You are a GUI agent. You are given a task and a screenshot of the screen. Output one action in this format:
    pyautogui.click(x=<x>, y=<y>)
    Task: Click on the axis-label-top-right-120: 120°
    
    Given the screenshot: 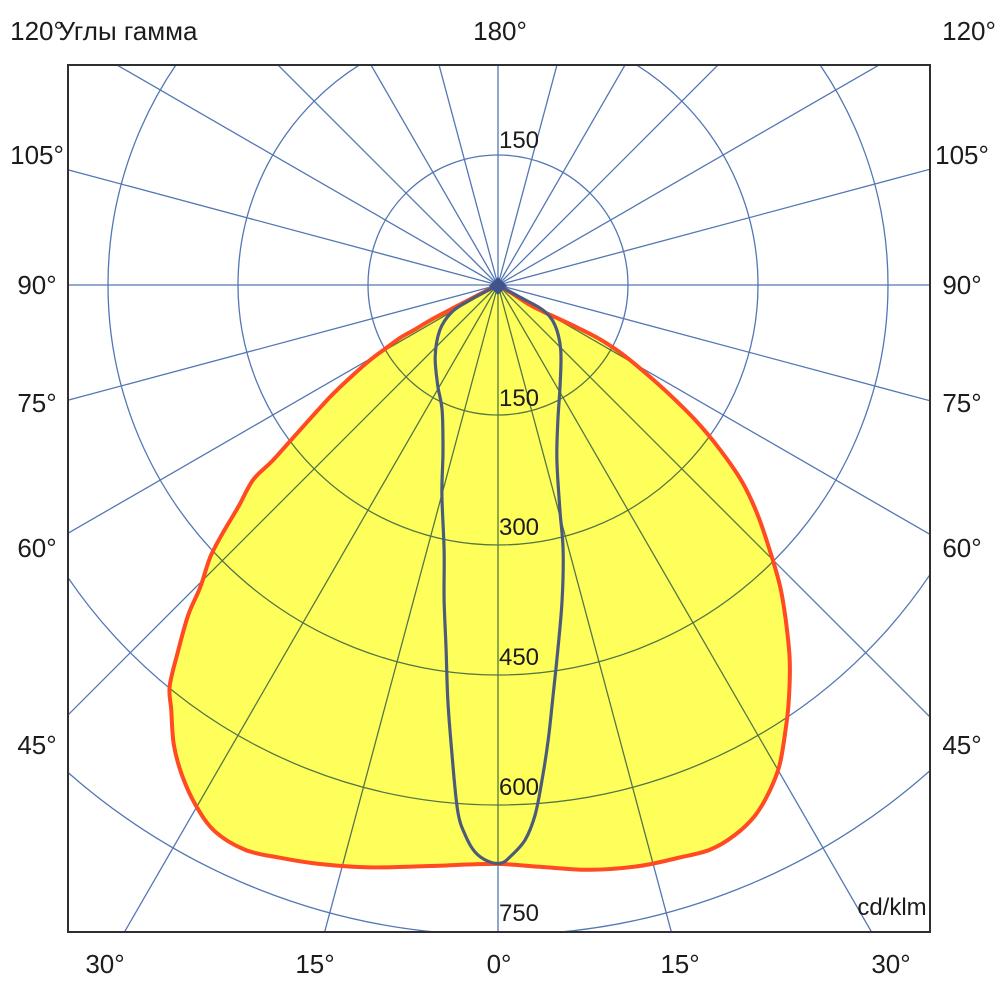 What is the action you would take?
    pyautogui.click(x=969, y=31)
    